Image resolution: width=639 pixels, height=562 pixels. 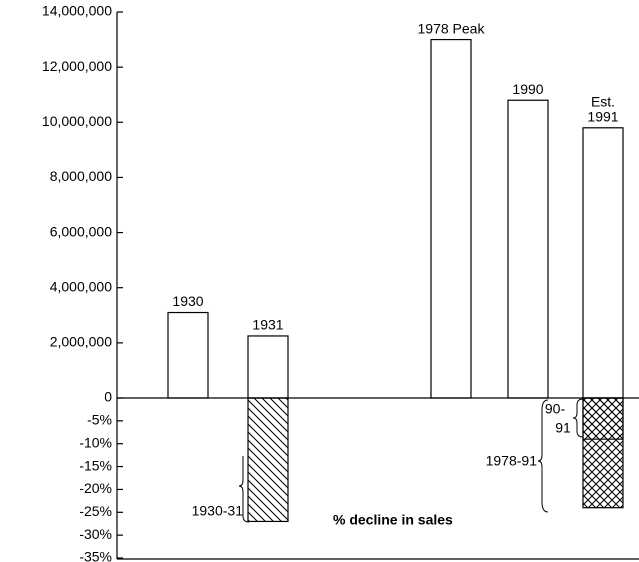 What do you see at coordinates (95, 465) in the screenshot?
I see `y2-tick-label: -15%` at bounding box center [95, 465].